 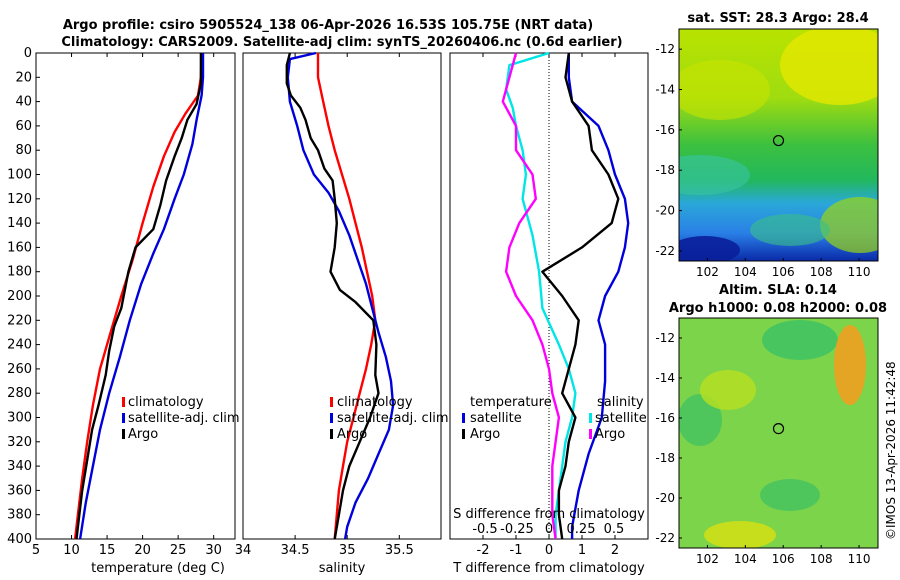 I want to click on sla-high-patch, so click(x=850, y=365).